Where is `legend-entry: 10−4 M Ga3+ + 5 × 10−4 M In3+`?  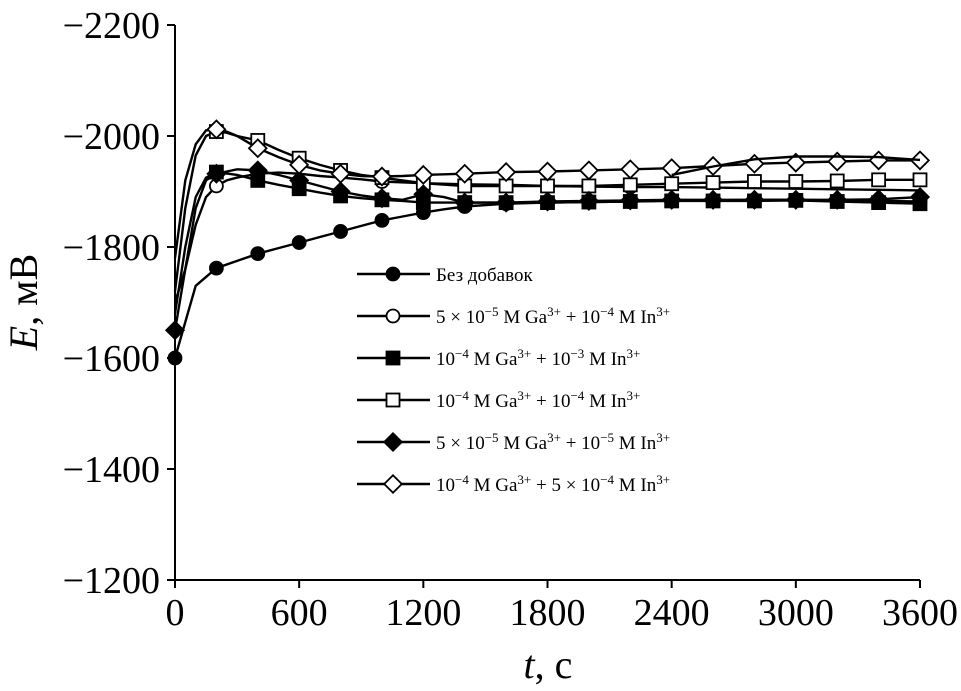
legend-entry: 10−4 M Ga3+ + 5 × 10−4 M In3+ is located at coordinates (513, 484).